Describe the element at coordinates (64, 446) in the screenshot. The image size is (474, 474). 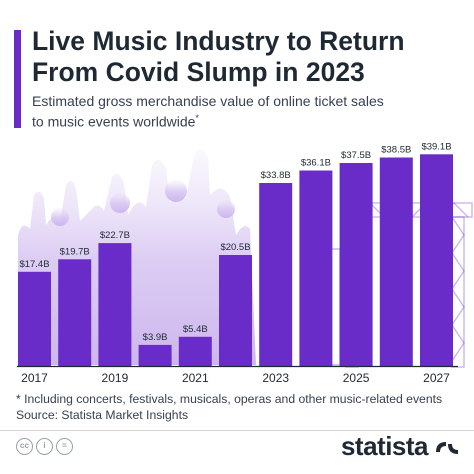
I see `no-derivatives-icon: =` at that location.